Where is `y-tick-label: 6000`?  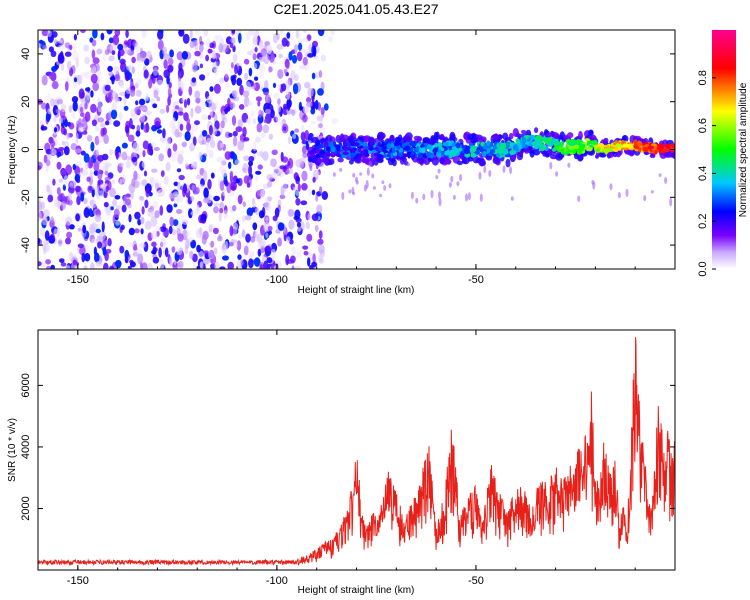
y-tick-label: 6000 is located at coordinates (26, 385).